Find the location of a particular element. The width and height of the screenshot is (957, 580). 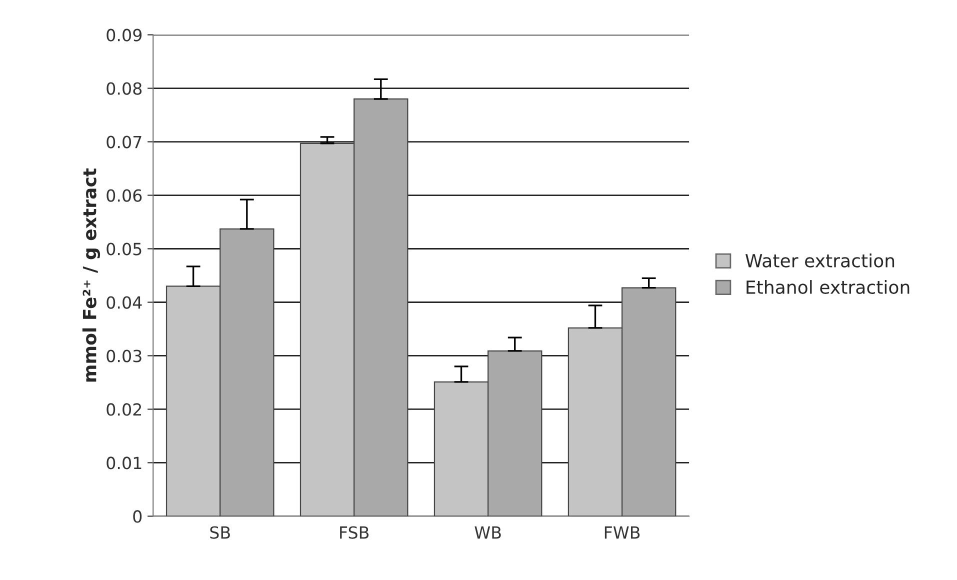

y-tick-label: 0.02 is located at coordinates (124, 409).